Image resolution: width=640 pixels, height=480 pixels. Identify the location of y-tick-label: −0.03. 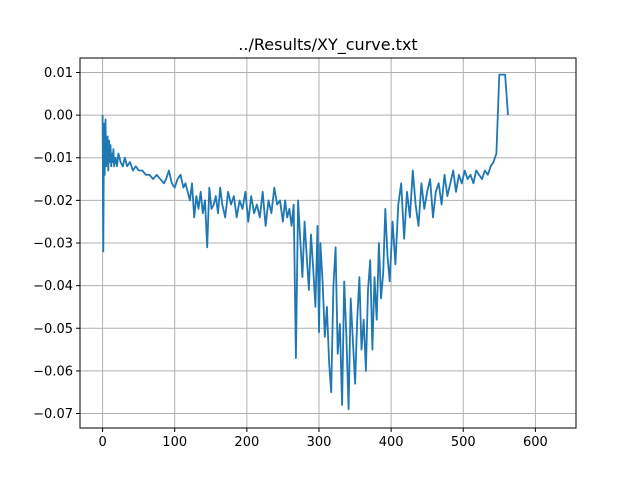
(53, 244).